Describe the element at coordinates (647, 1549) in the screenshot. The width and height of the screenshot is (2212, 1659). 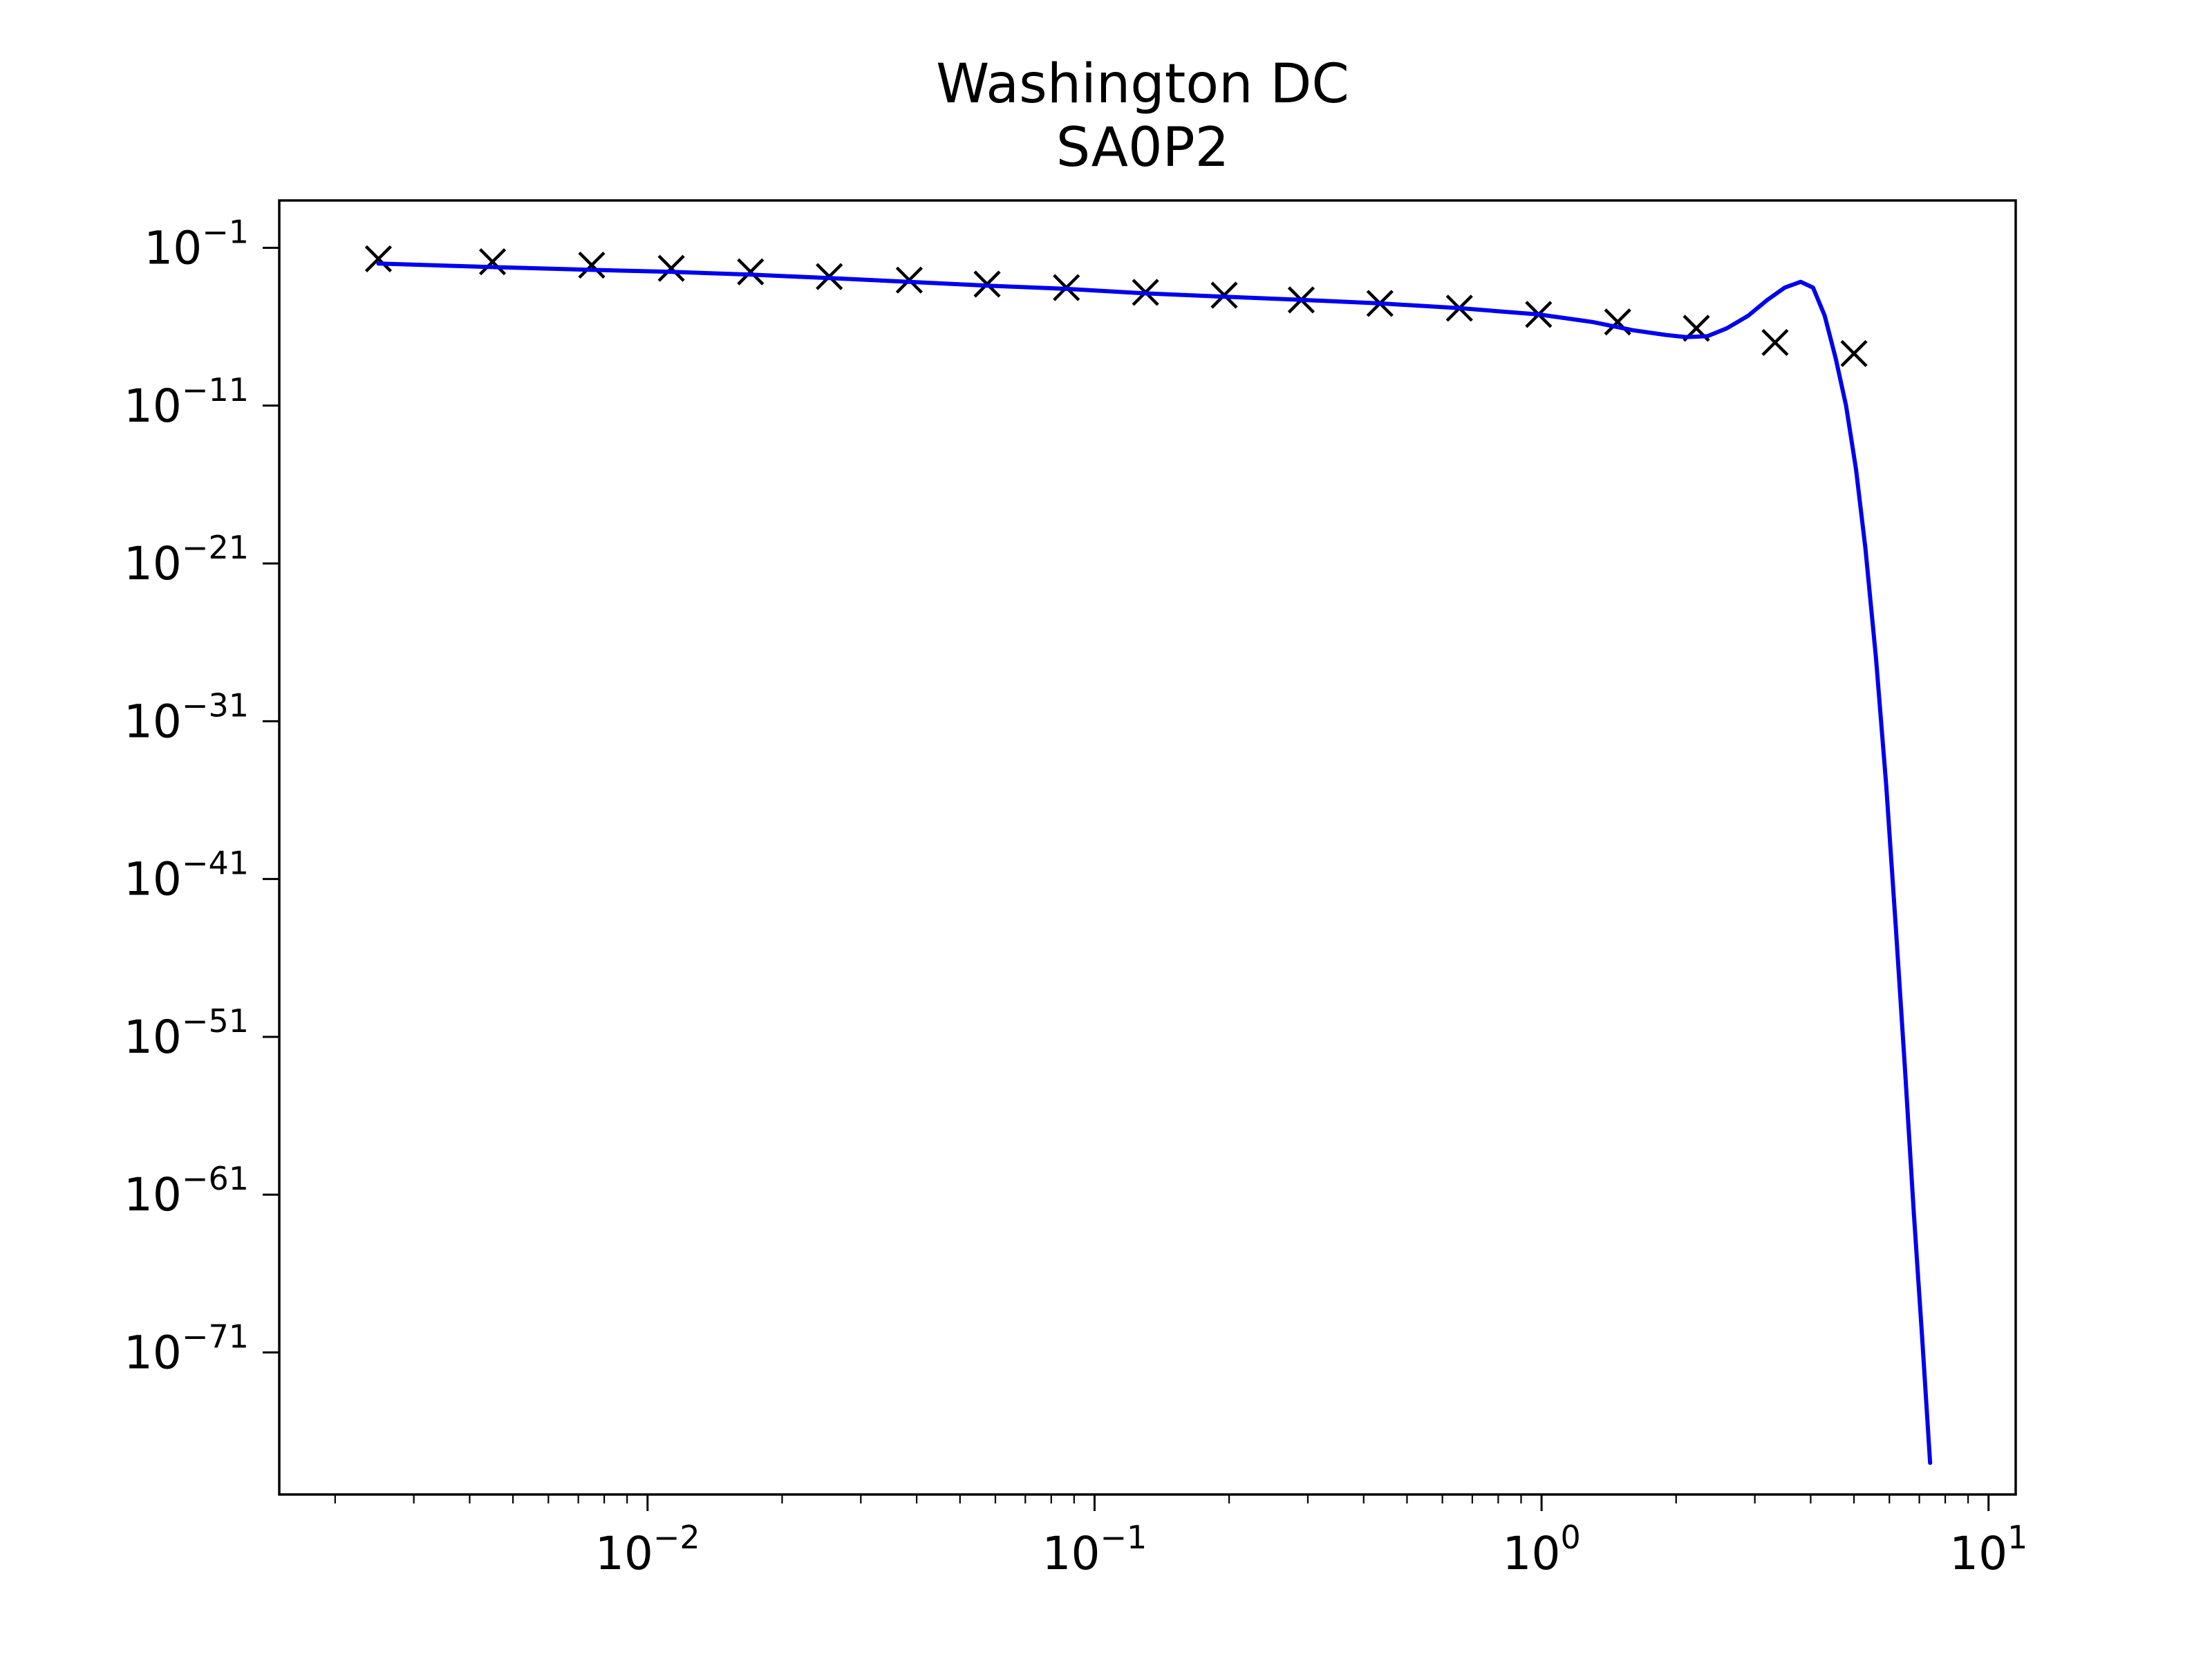
I see `x-tick-label: 10⁻²` at that location.